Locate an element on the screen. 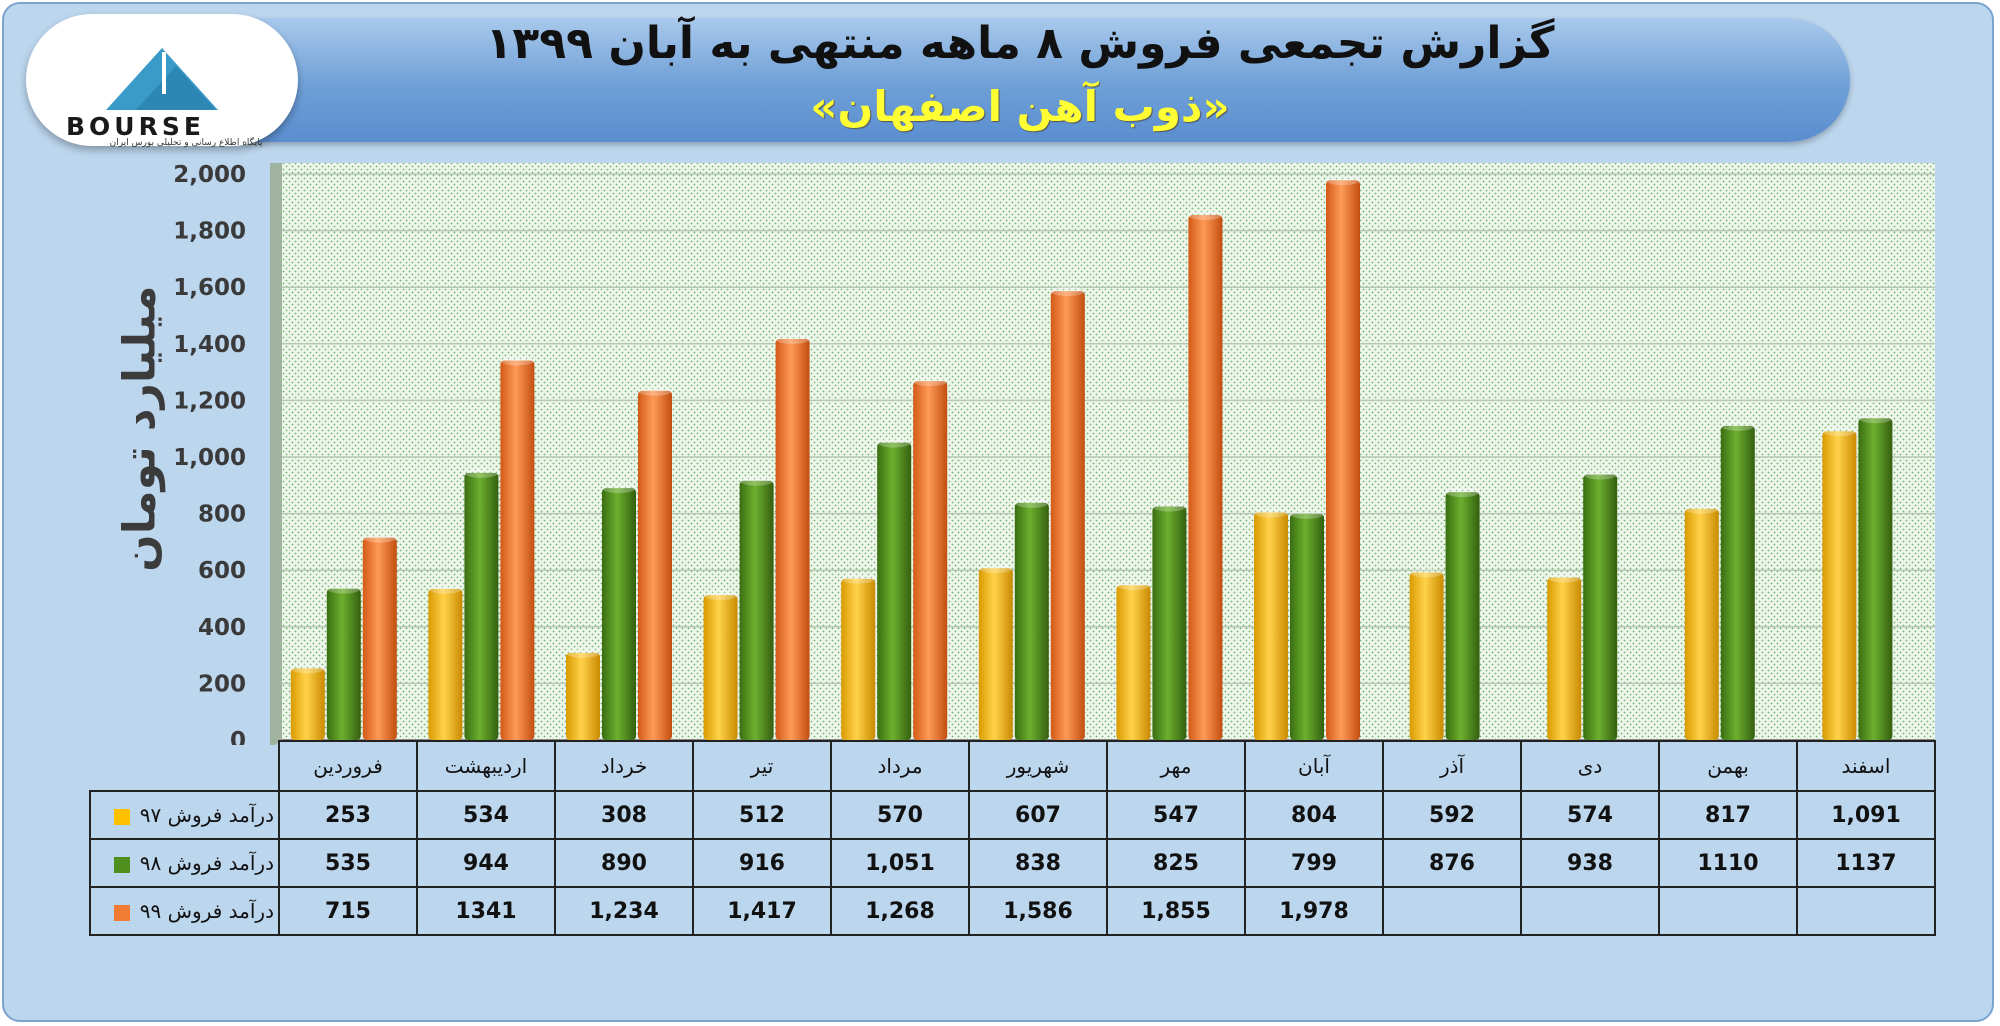  data-label: 1,855 is located at coordinates (1176, 911).